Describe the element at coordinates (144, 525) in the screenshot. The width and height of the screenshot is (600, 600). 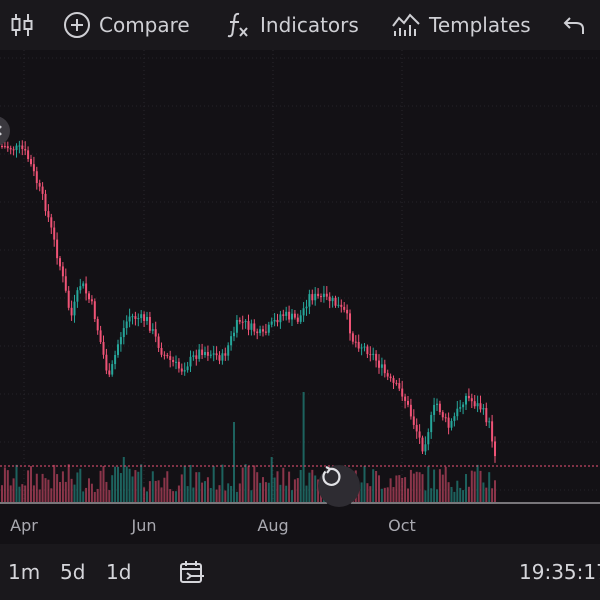
I see `x-label-jun: Jun` at that location.